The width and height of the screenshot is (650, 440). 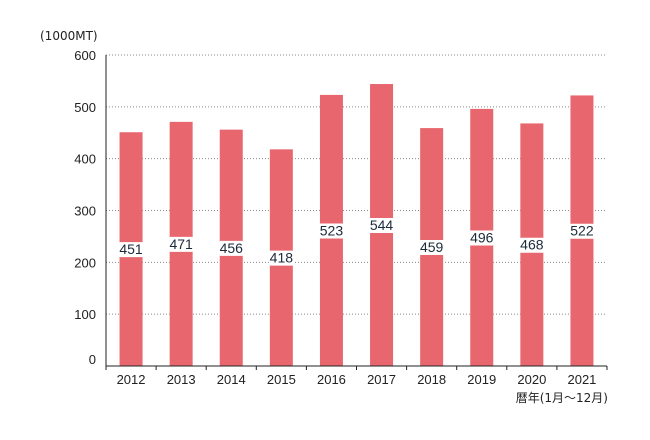 What do you see at coordinates (331, 379) in the screenshot?
I see `x-tick-label: 2016` at bounding box center [331, 379].